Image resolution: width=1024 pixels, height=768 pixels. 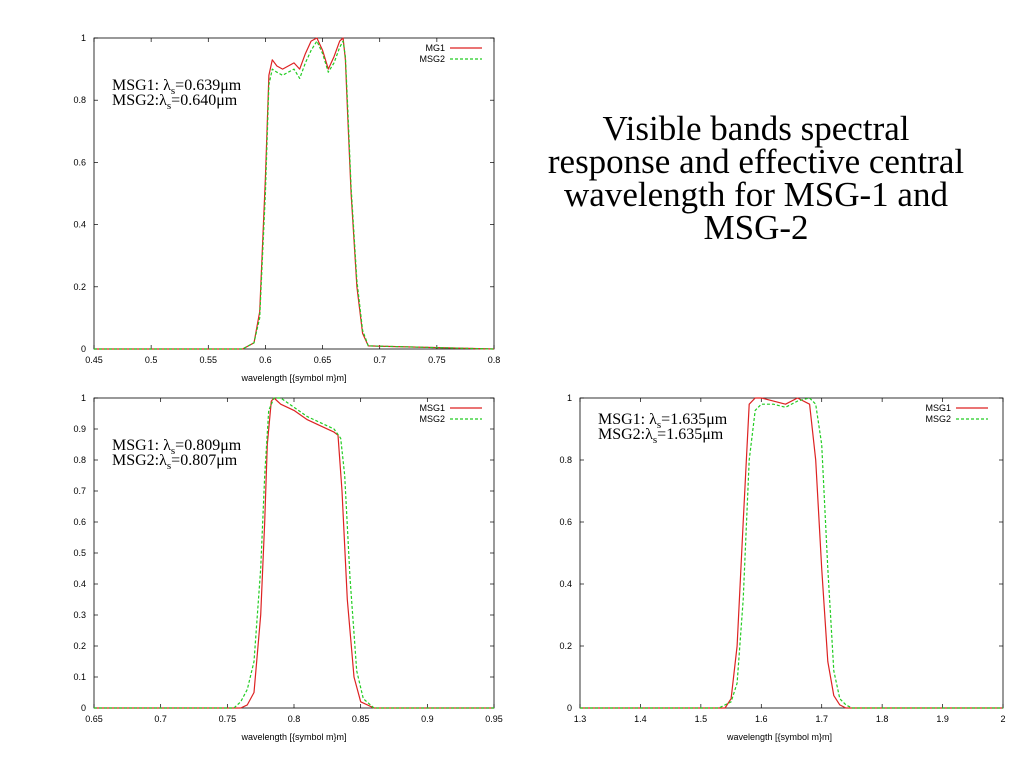 I want to click on wavelength-annotation: MSG2:λs=0.640μm, so click(x=175, y=102).